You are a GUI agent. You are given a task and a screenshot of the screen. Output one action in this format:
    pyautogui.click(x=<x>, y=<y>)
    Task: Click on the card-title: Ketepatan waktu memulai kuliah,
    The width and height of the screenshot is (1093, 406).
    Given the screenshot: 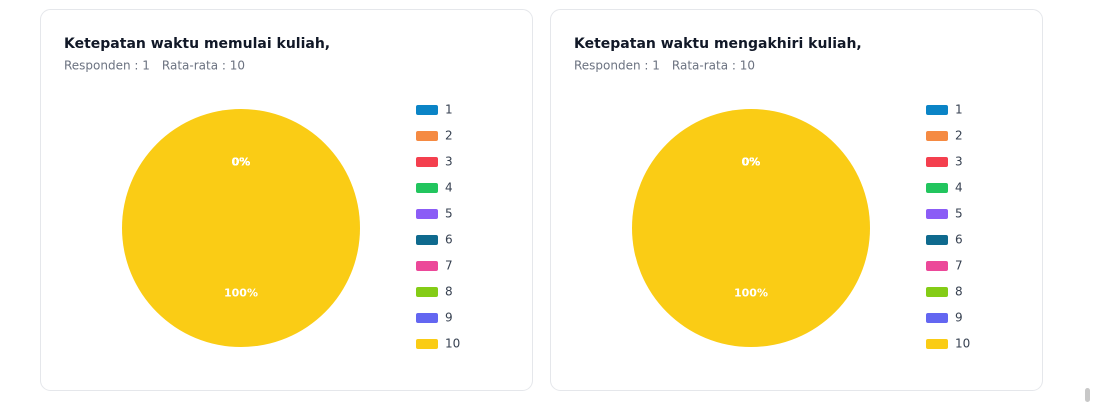 What is the action you would take?
    pyautogui.click(x=197, y=44)
    